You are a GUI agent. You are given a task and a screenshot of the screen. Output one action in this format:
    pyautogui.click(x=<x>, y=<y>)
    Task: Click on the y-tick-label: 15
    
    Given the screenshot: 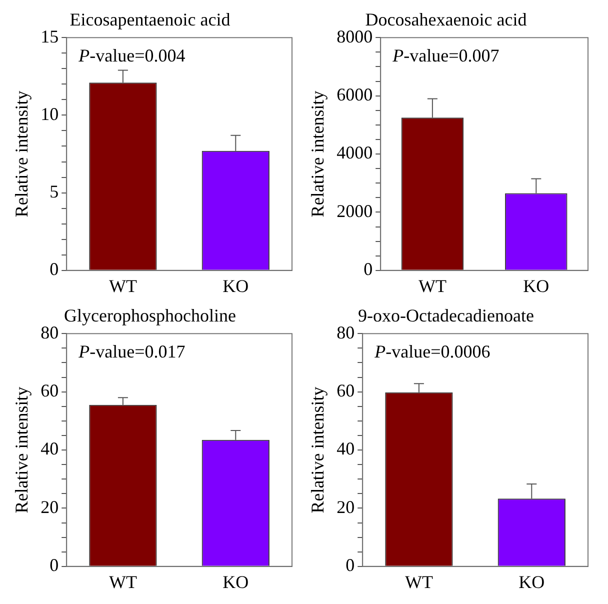 What is the action you would take?
    pyautogui.click(x=49, y=36)
    